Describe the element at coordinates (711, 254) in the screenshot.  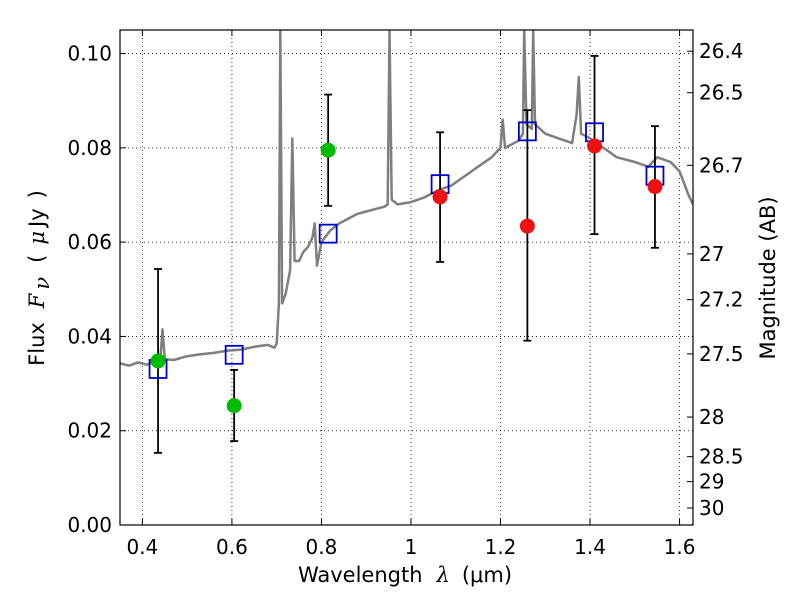
I see `y2-tick-label: 27` at that location.